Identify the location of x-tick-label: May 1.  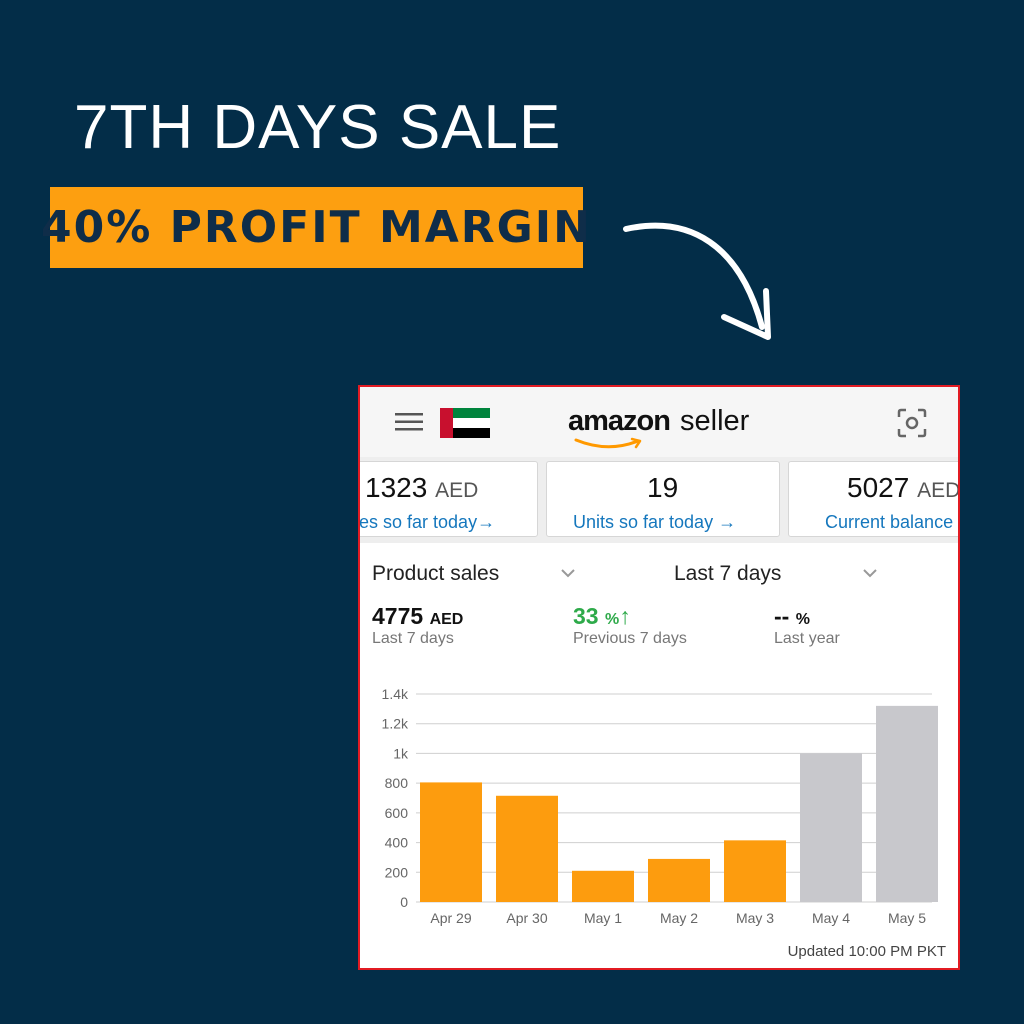
(603, 918).